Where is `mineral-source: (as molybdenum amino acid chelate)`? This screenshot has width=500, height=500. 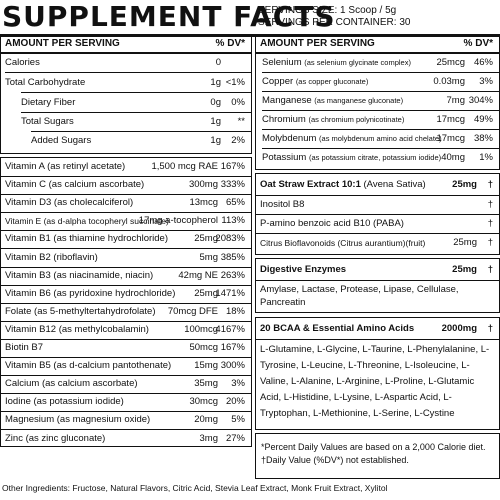
mineral-source: (as molybdenum amino acid chelate) is located at coordinates (380, 138).